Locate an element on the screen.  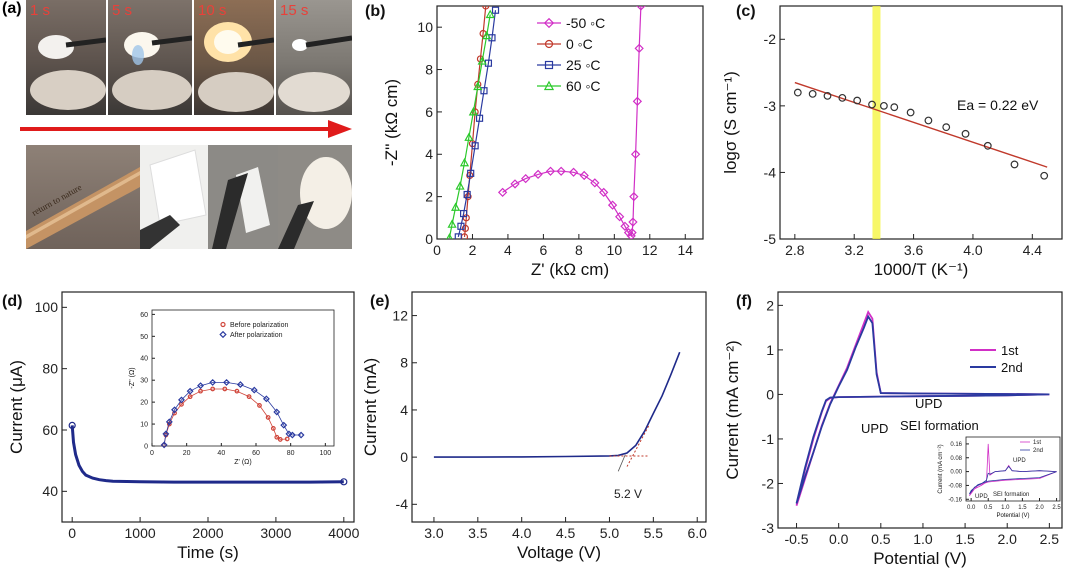
panel-label: (f) is located at coordinates (744, 301).